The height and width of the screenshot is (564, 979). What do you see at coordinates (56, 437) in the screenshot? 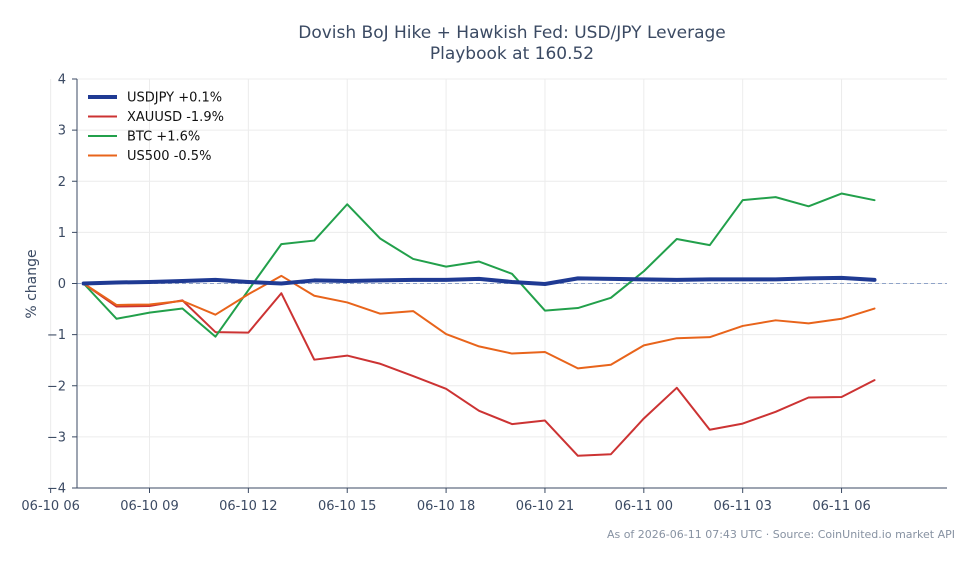
I see `y-tick-label: −3` at bounding box center [56, 437].